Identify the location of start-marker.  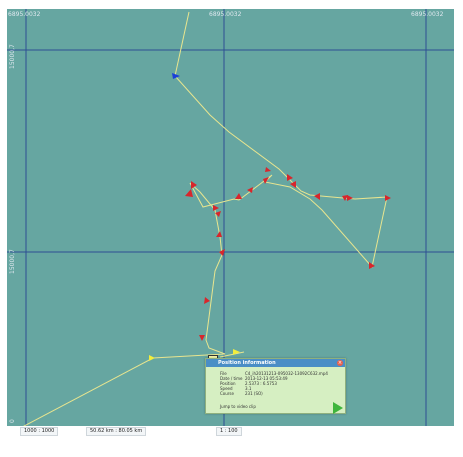
(176, 76).